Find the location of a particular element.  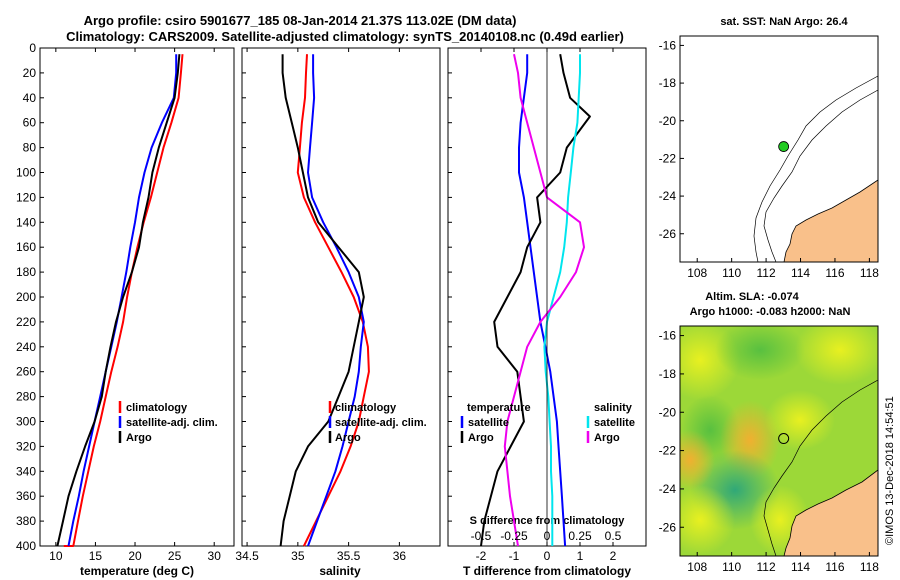

ytick-label-depth: 40 is located at coordinates (30, 98).